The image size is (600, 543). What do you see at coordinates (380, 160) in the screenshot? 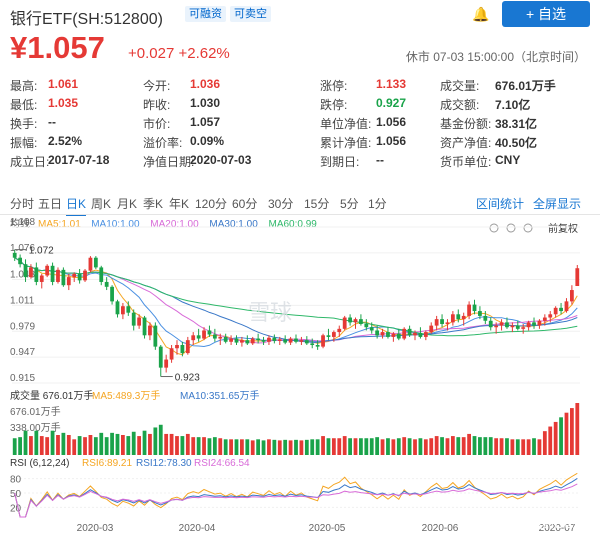
I see `stat-value: --` at bounding box center [380, 160].